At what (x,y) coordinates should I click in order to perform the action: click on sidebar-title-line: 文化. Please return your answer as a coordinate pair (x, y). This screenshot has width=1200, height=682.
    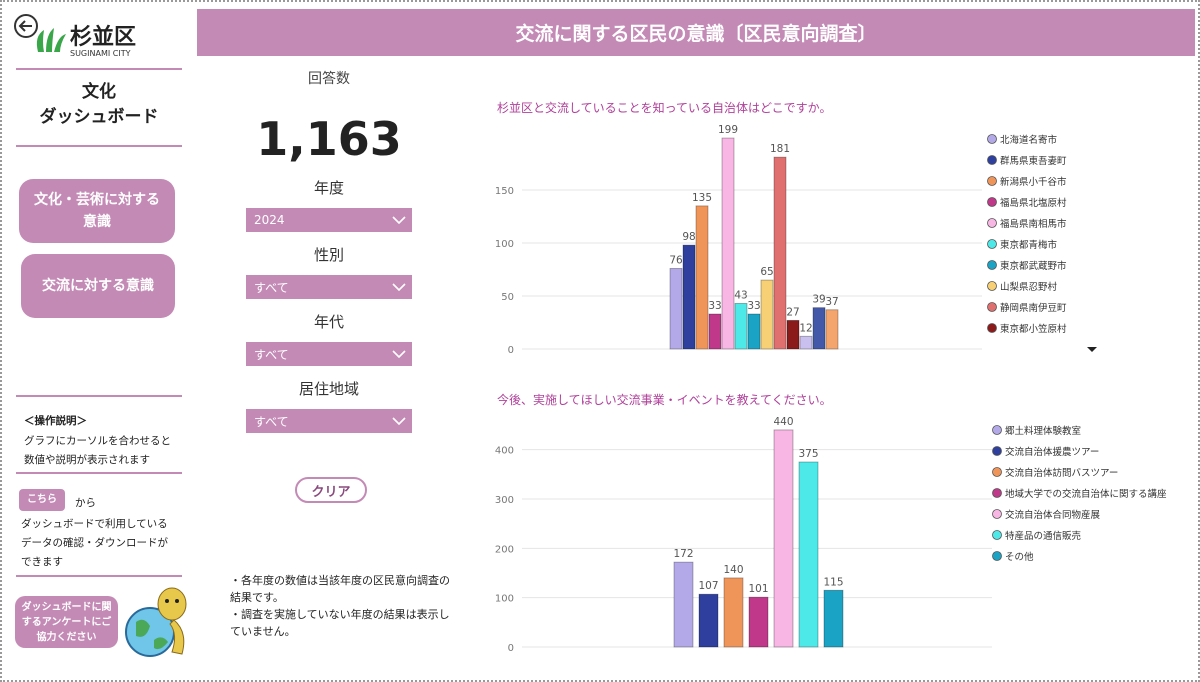
    Looking at the image, I should click on (99, 92).